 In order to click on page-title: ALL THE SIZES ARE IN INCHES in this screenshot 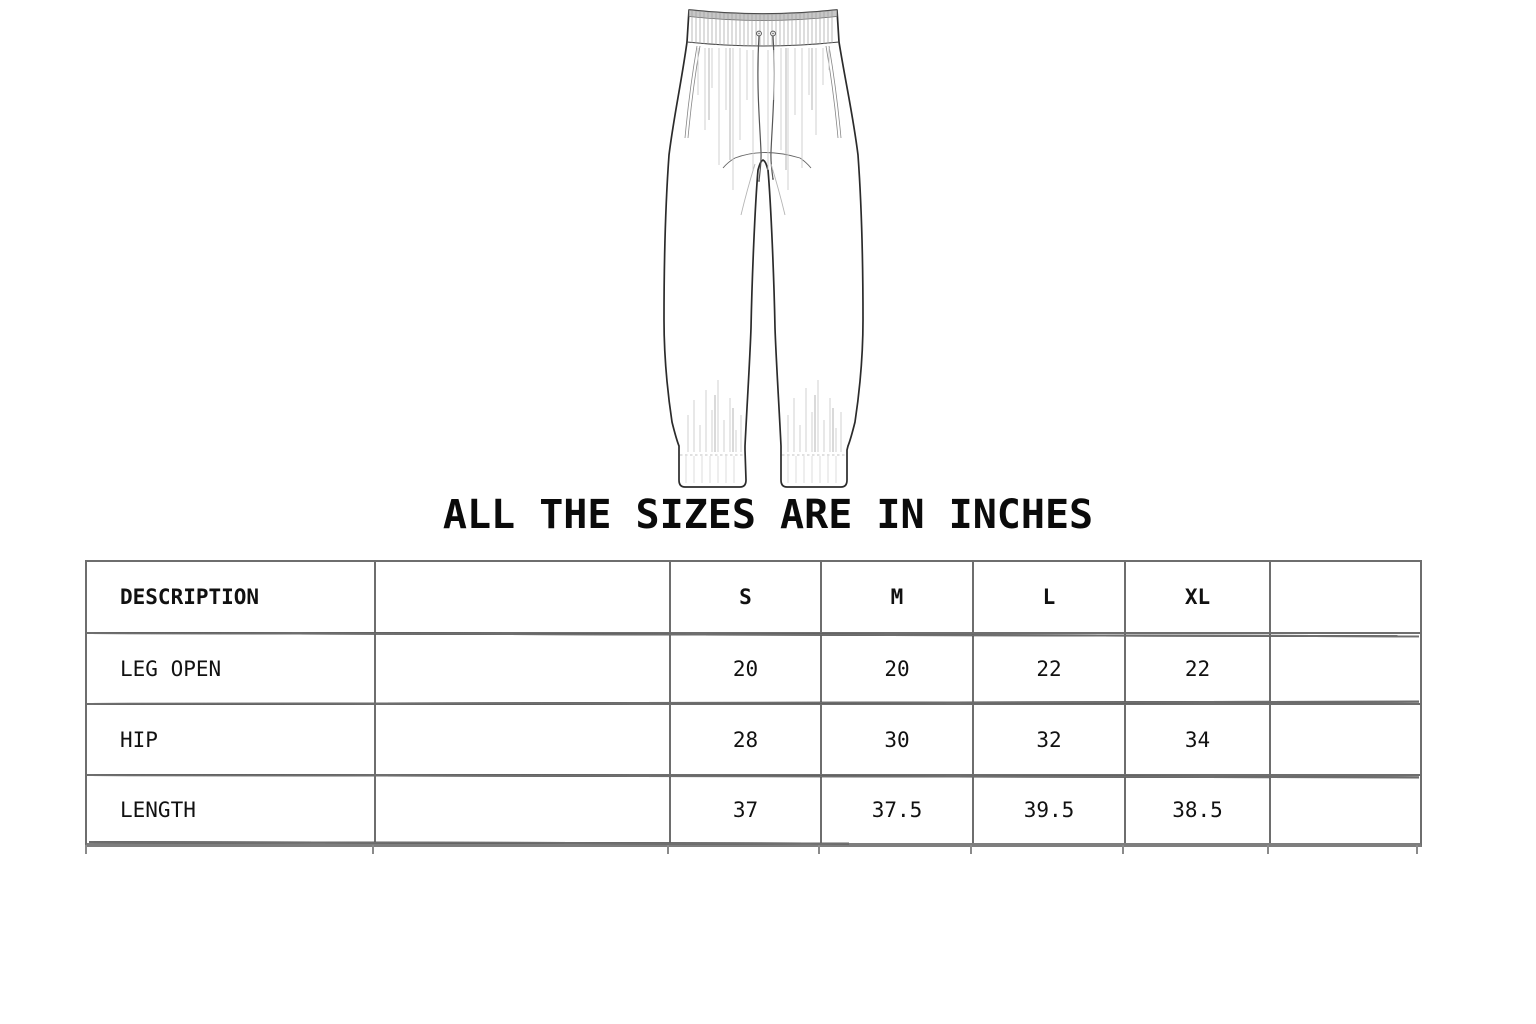, I will do `click(768, 515)`.